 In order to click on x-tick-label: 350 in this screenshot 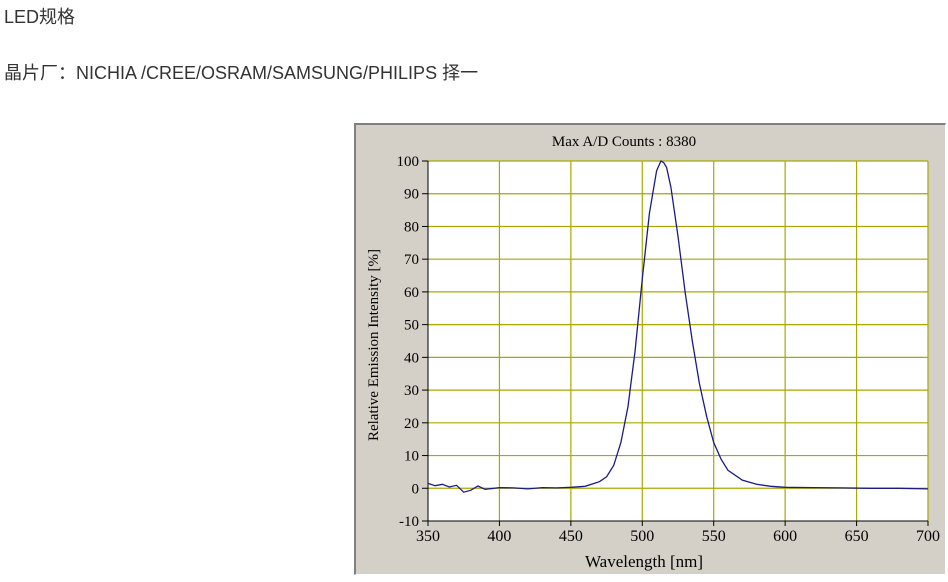, I will do `click(428, 536)`.